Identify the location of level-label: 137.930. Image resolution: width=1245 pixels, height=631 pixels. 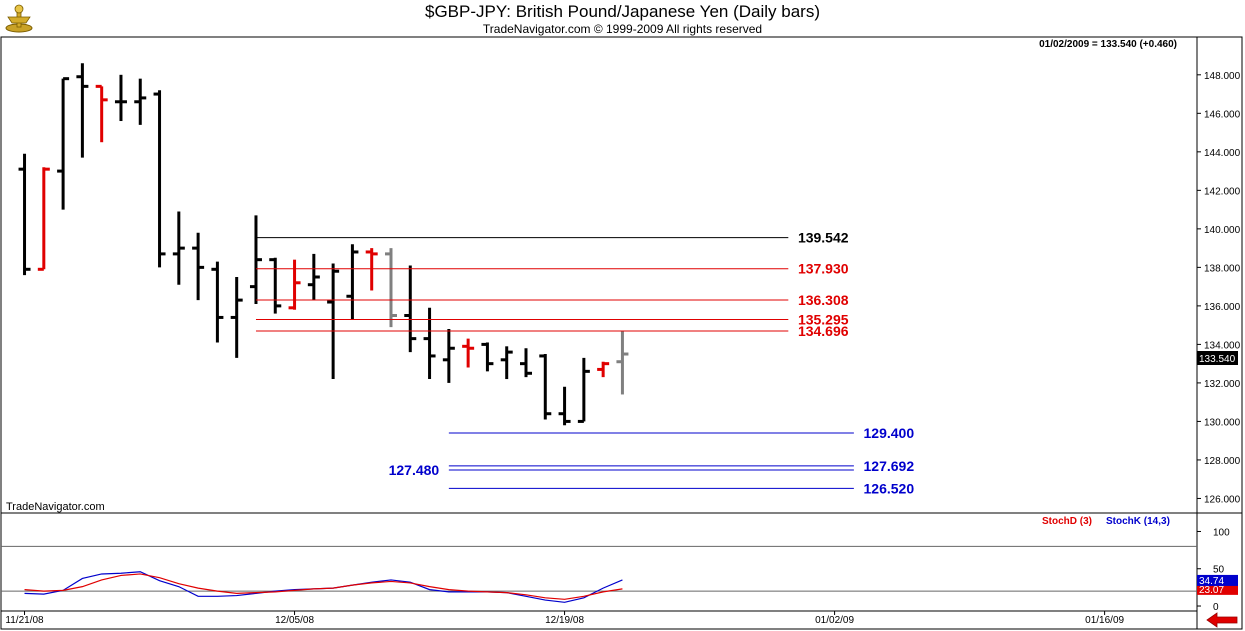
(823, 269).